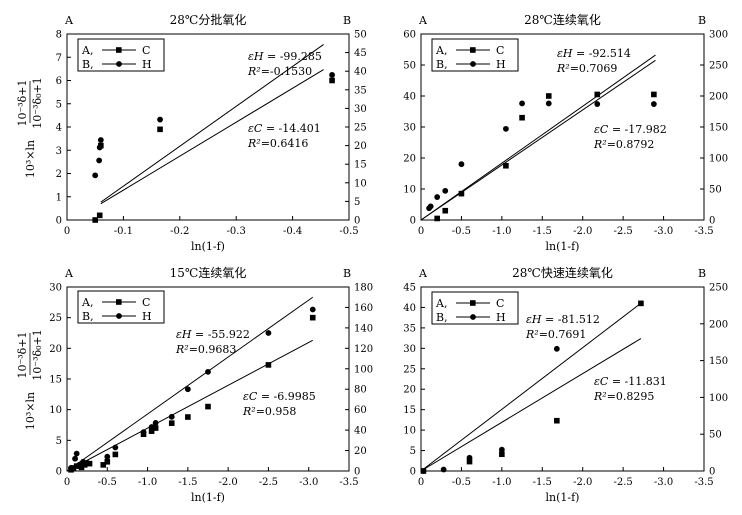 The width and height of the screenshot is (742, 515). Describe the element at coordinates (55, 288) in the screenshot. I see `left-tick-label: 30` at that location.